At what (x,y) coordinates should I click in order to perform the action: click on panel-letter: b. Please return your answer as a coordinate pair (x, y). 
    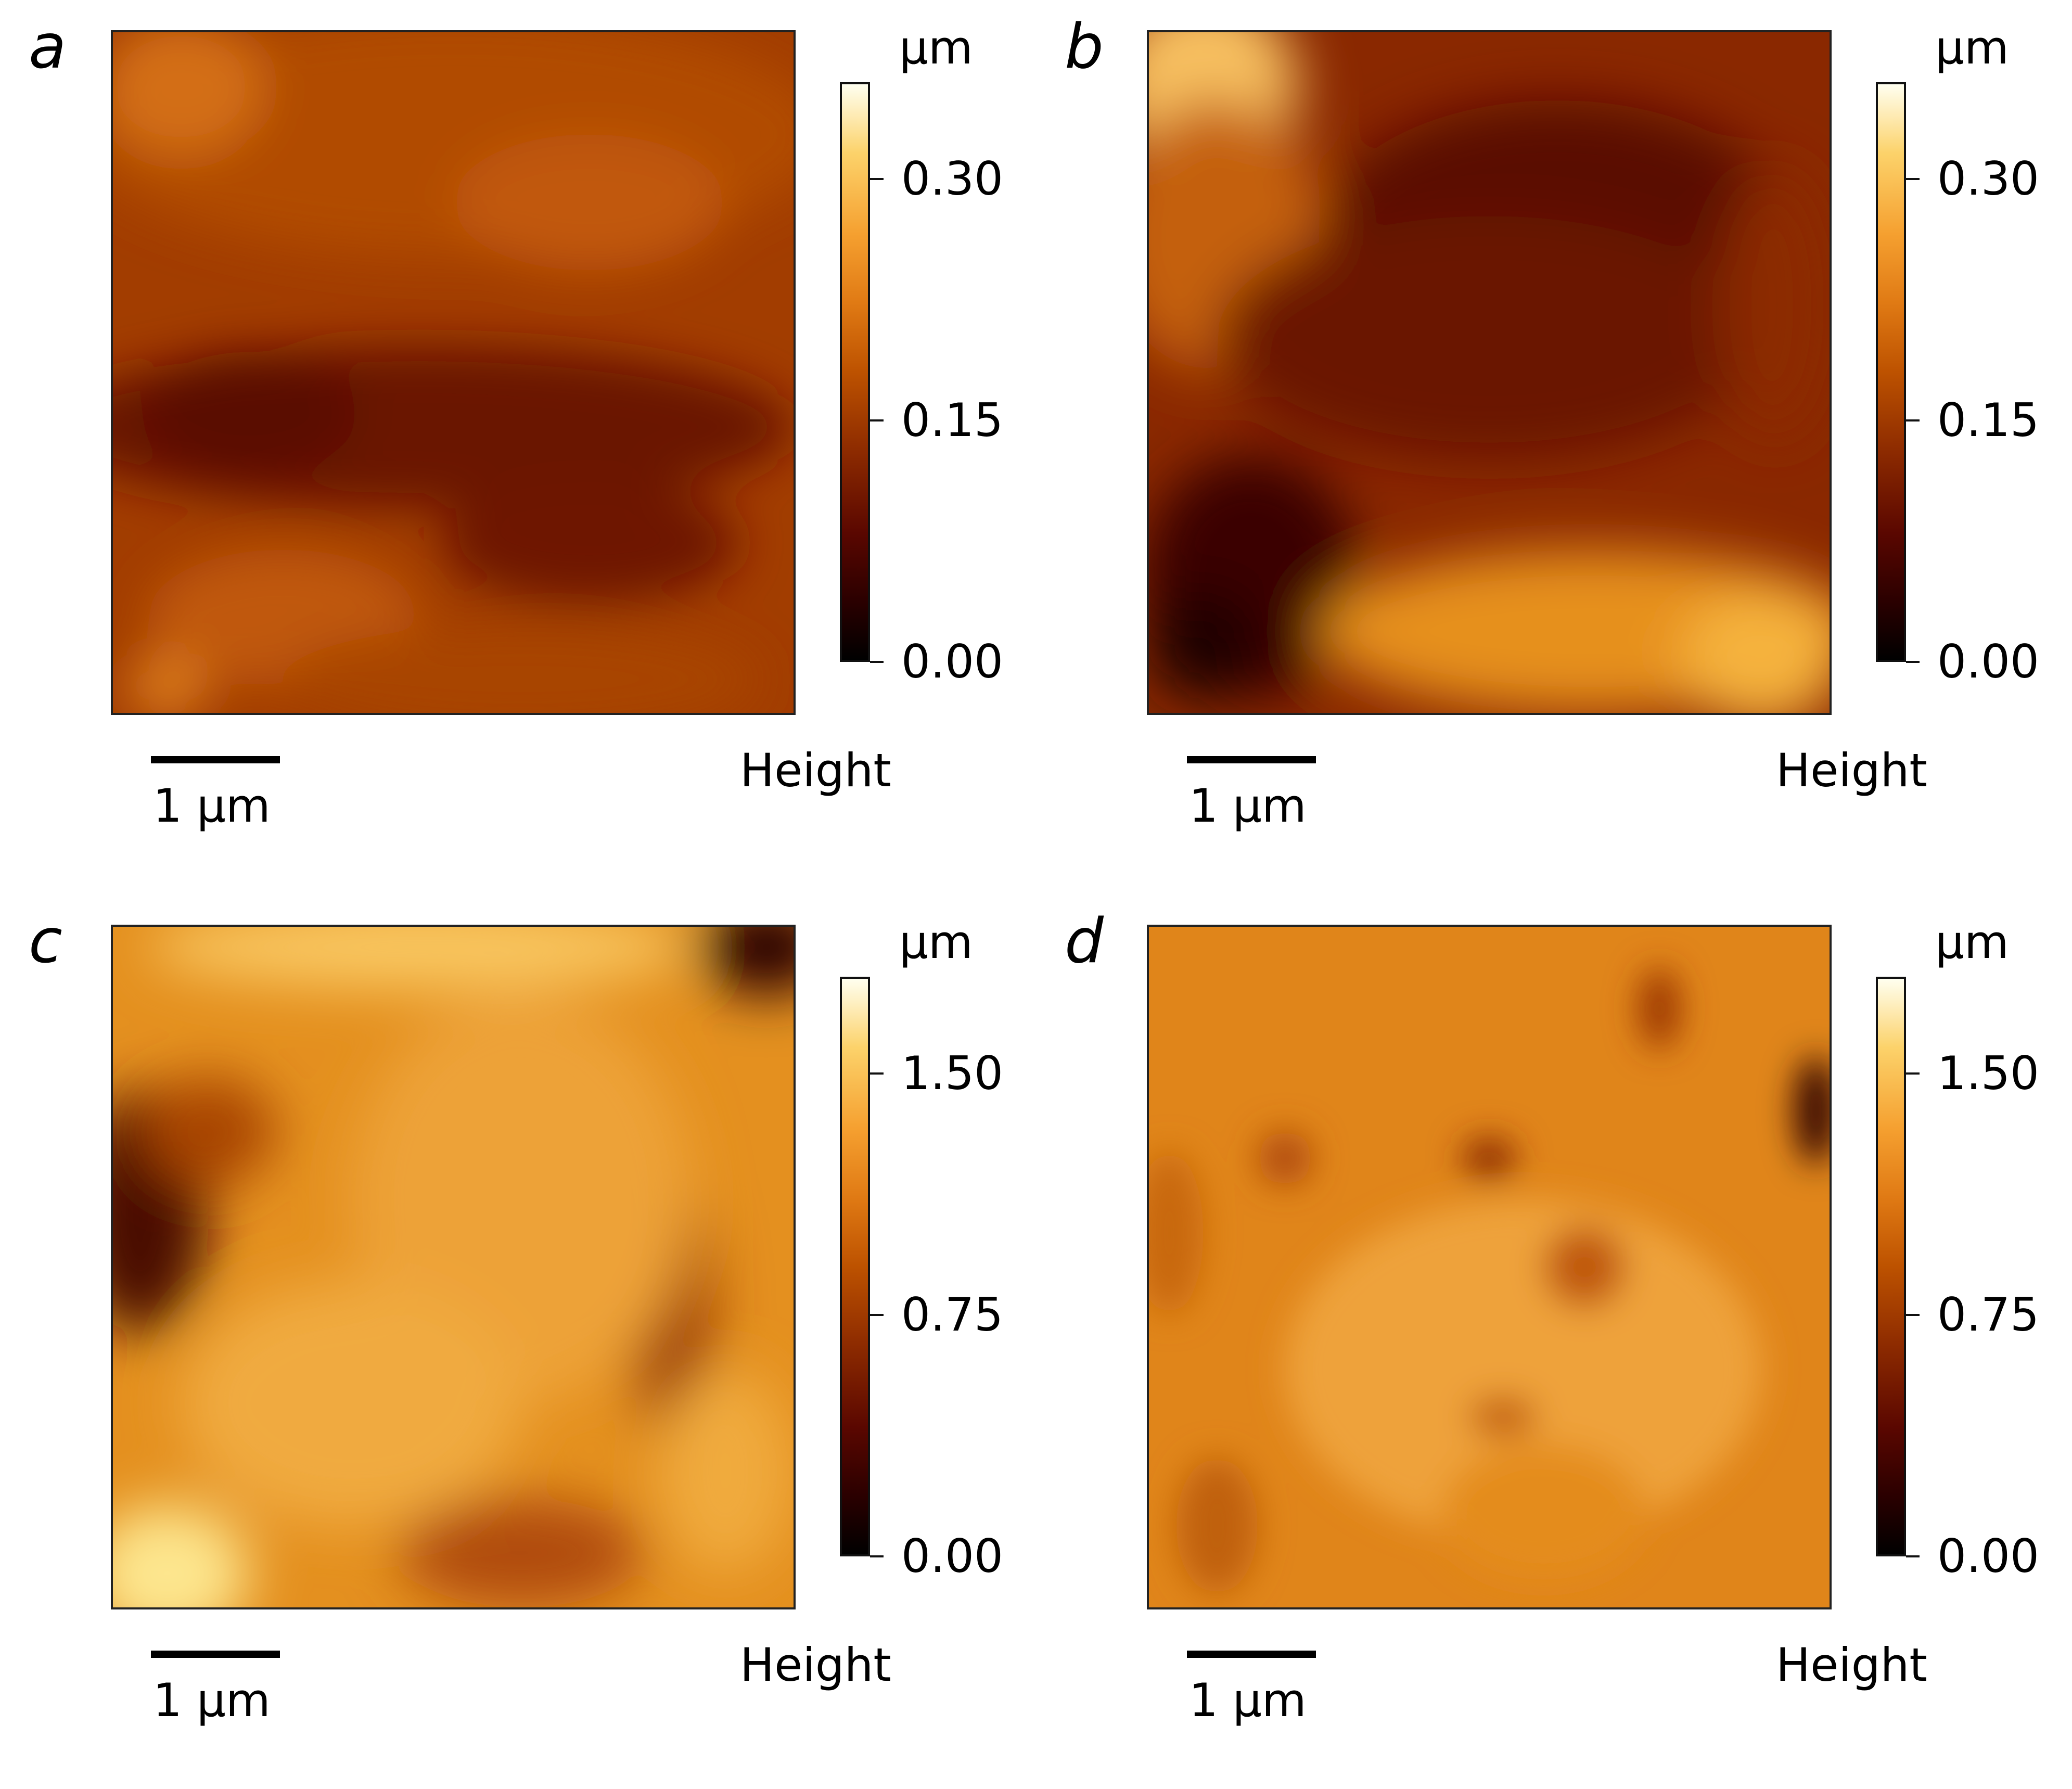
    Looking at the image, I should click on (1084, 46).